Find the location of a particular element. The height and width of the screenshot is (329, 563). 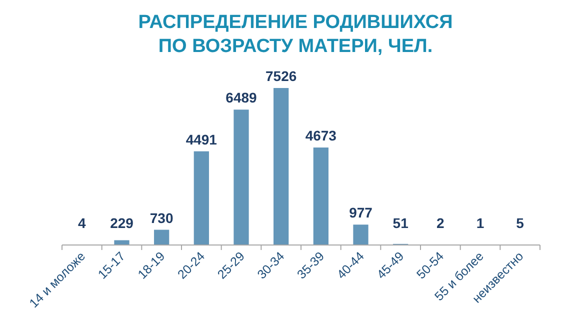

data-label: 730 is located at coordinates (162, 218).